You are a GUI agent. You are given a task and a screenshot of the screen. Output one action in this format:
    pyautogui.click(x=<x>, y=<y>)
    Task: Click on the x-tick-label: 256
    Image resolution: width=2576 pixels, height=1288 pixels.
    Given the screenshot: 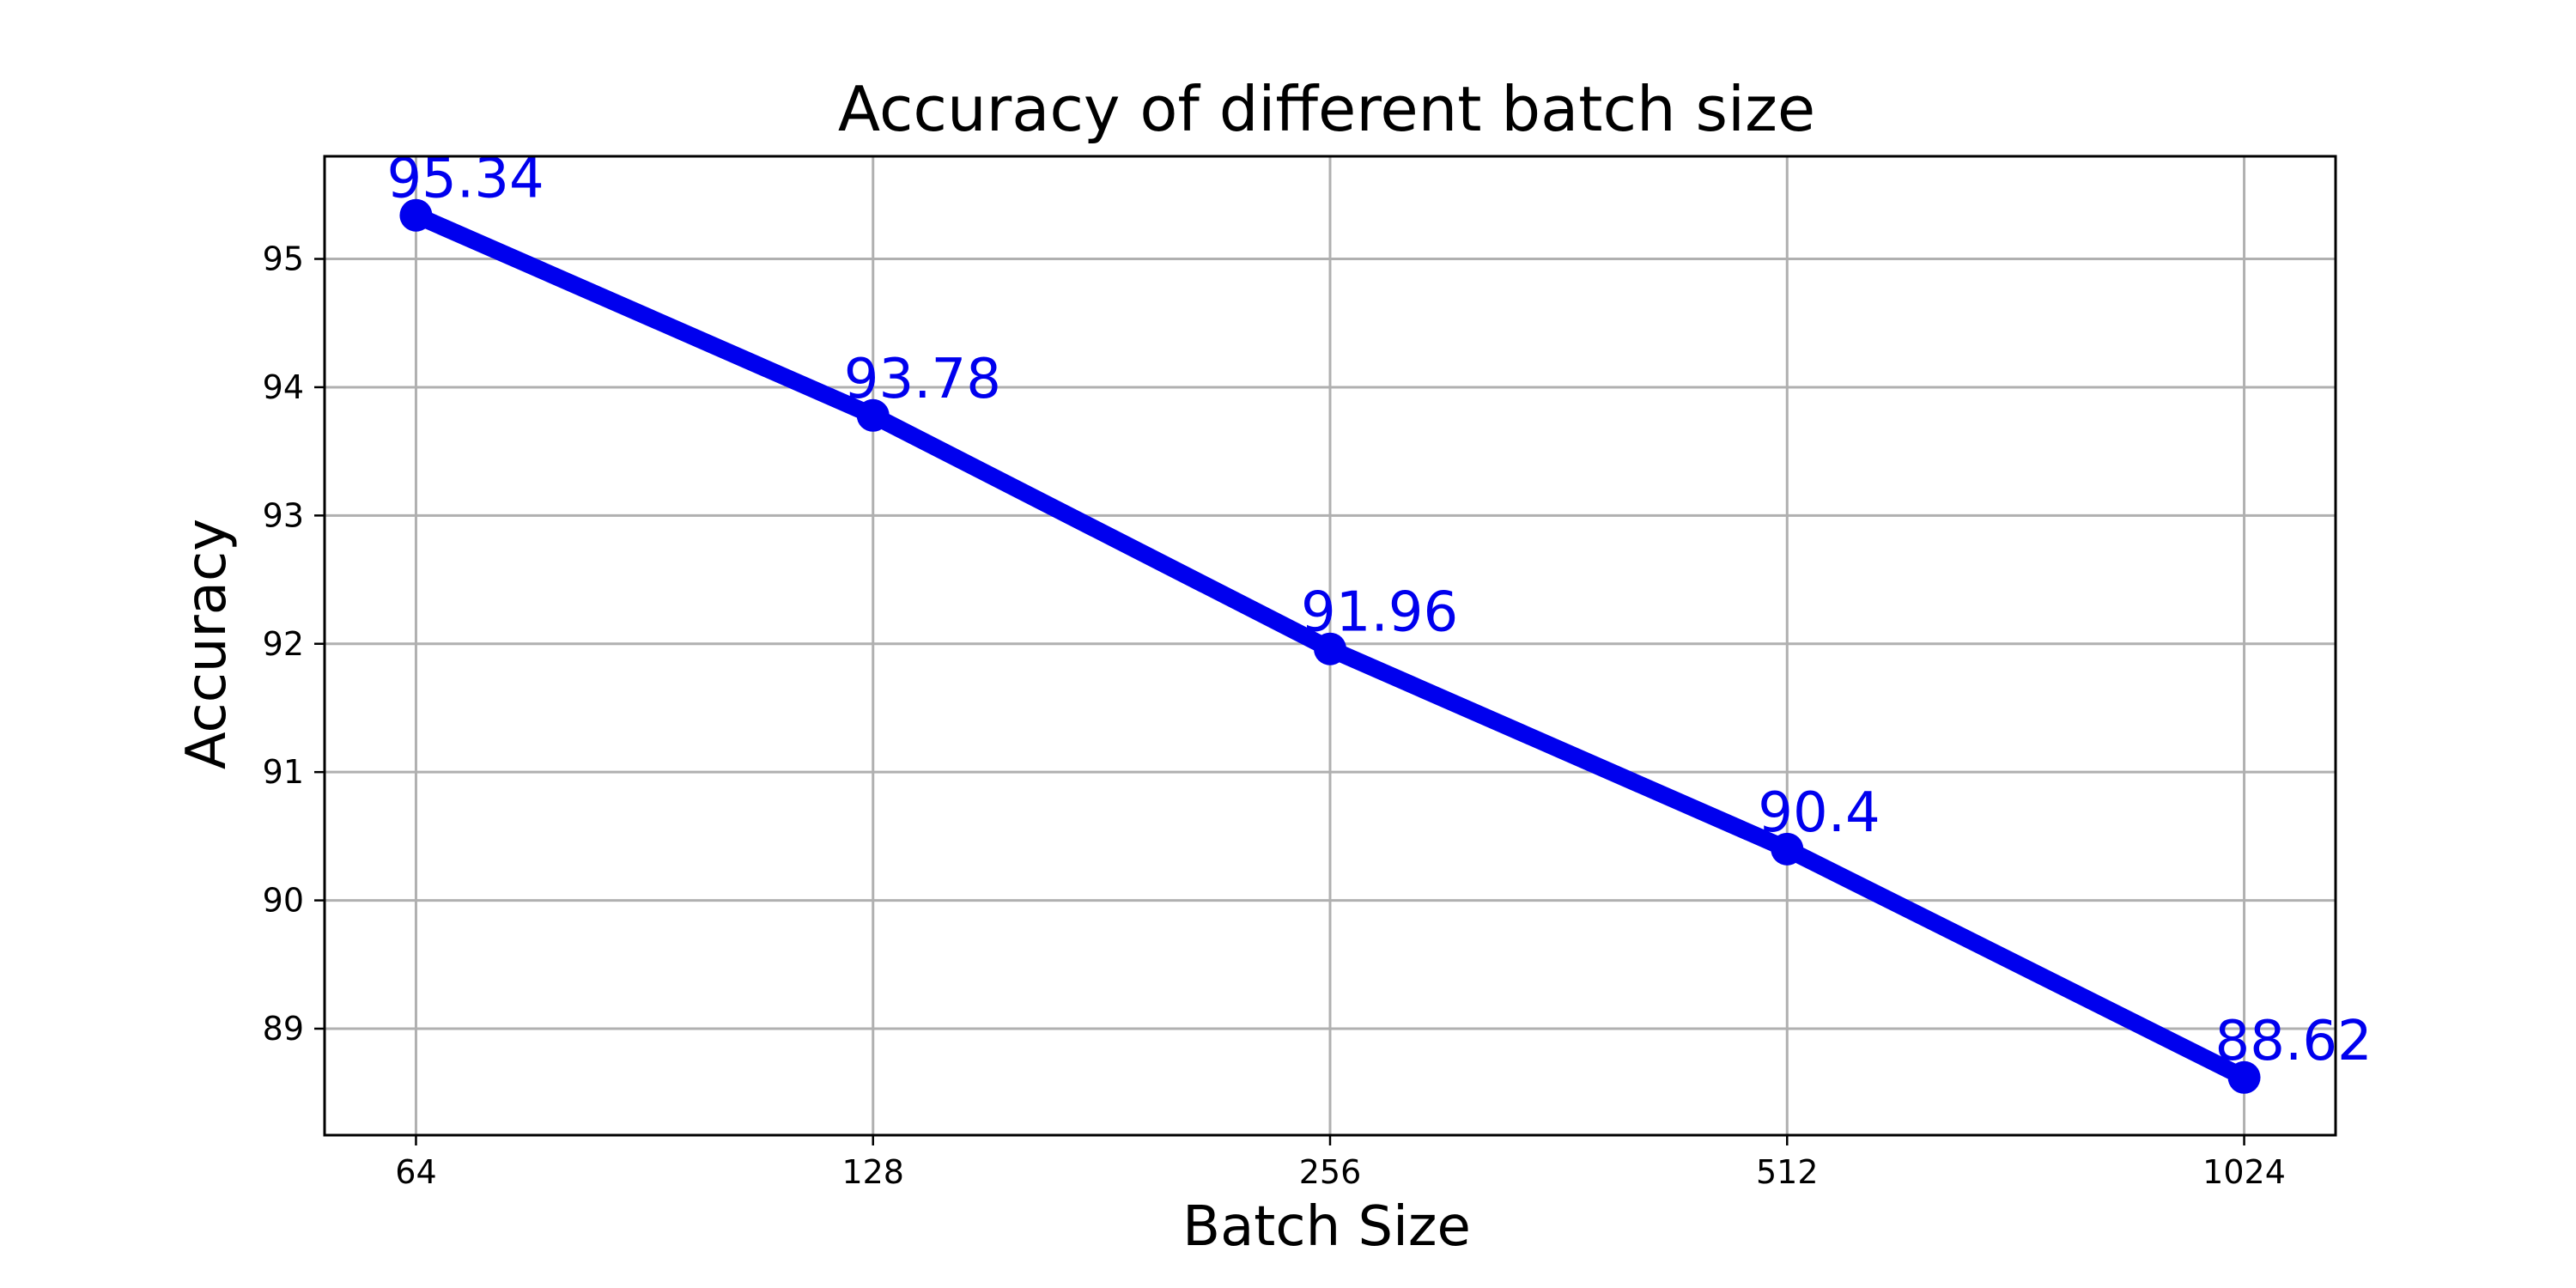 What is the action you would take?
    pyautogui.click(x=1330, y=1172)
    